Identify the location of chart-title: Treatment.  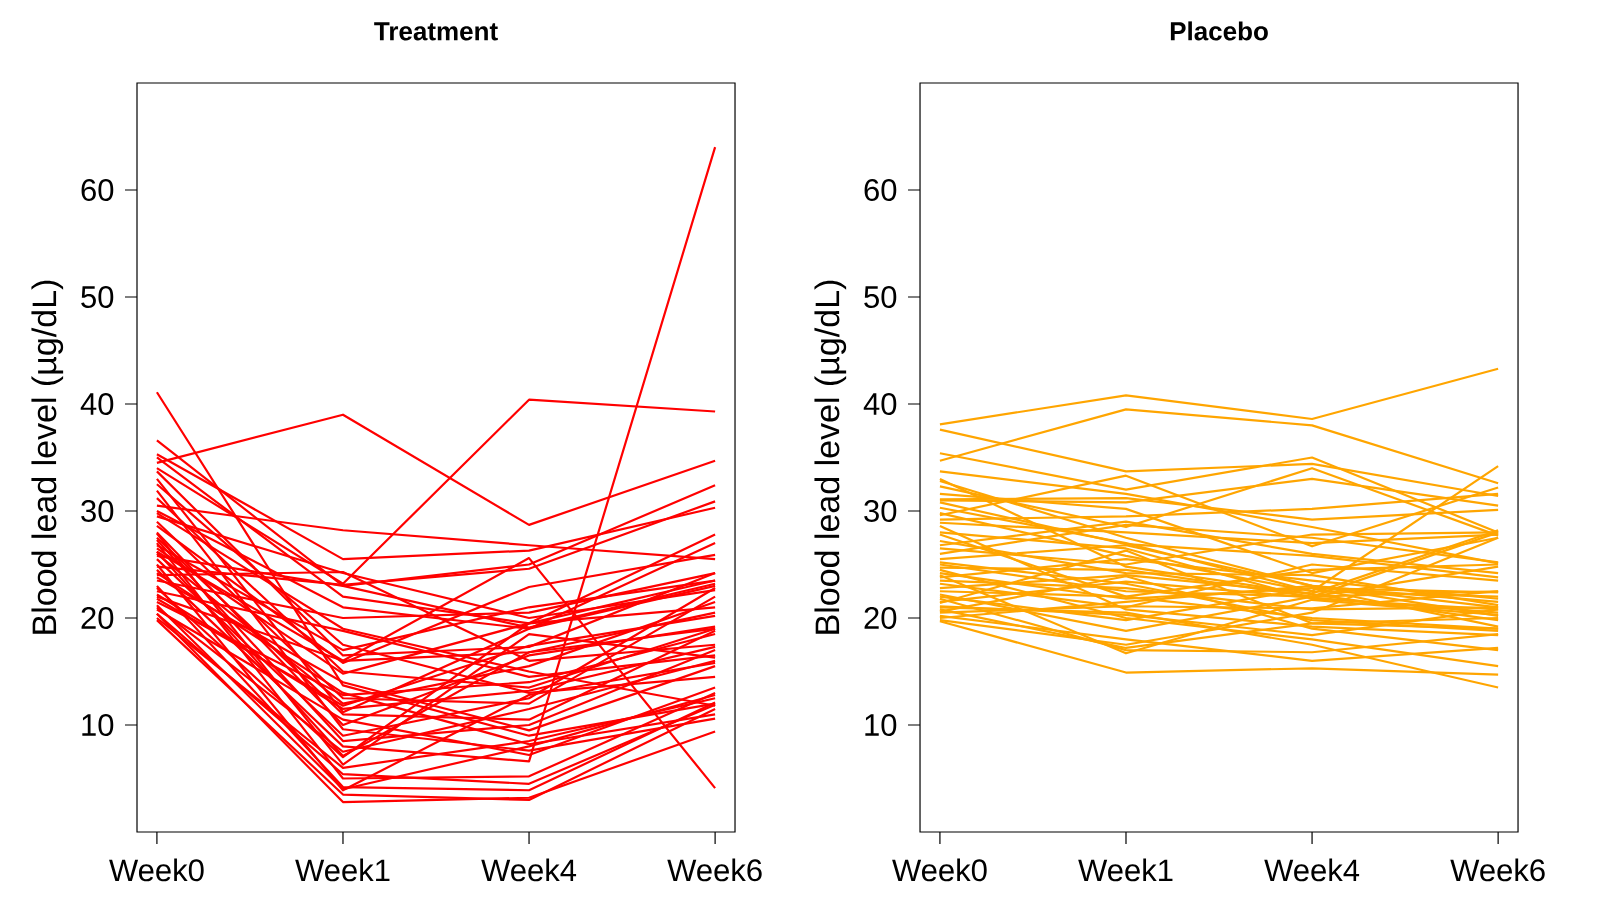
(436, 31).